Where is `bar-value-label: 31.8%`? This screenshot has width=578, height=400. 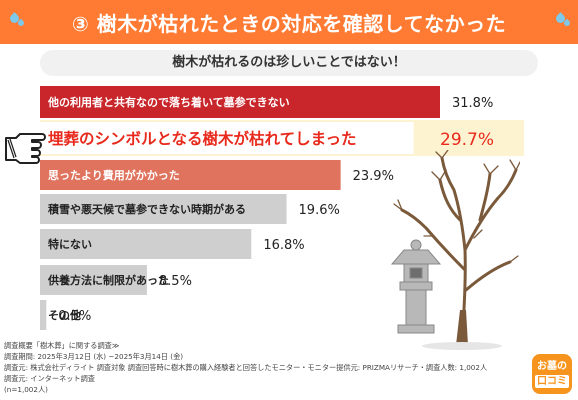
bar-value-label: 31.8% is located at coordinates (472, 103).